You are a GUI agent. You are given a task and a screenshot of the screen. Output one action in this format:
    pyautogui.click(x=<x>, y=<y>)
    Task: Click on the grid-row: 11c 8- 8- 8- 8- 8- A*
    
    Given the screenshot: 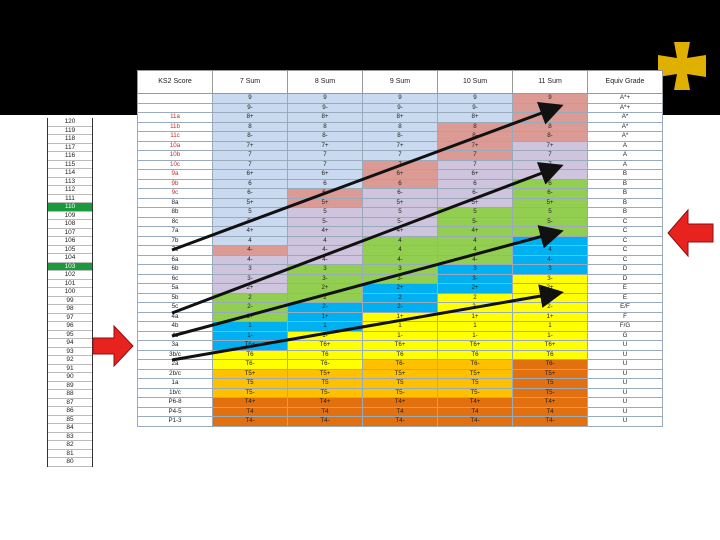 What is the action you would take?
    pyautogui.click(x=400, y=136)
    